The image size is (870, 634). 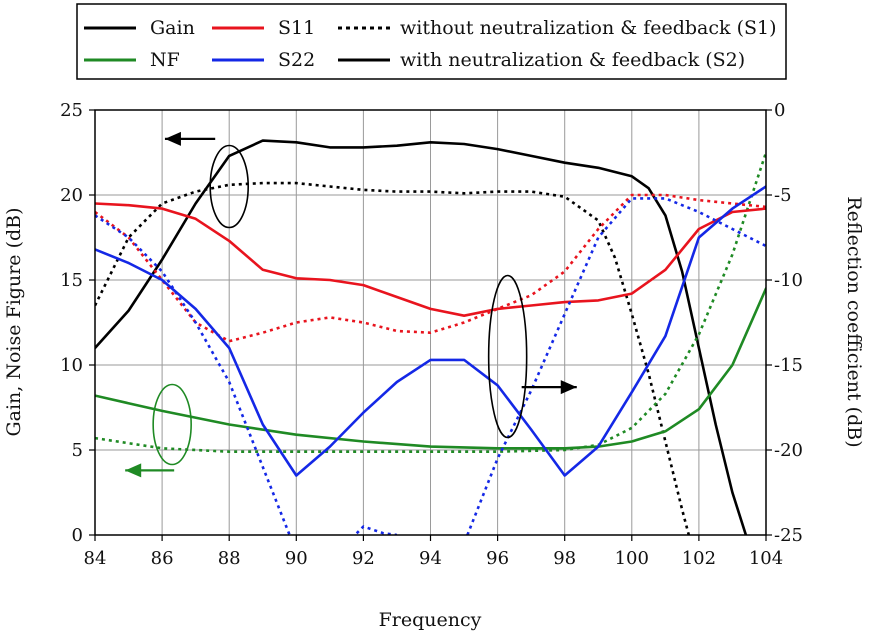 What do you see at coordinates (568, 387) in the screenshot?
I see `reflection-axis-arrow-head` at bounding box center [568, 387].